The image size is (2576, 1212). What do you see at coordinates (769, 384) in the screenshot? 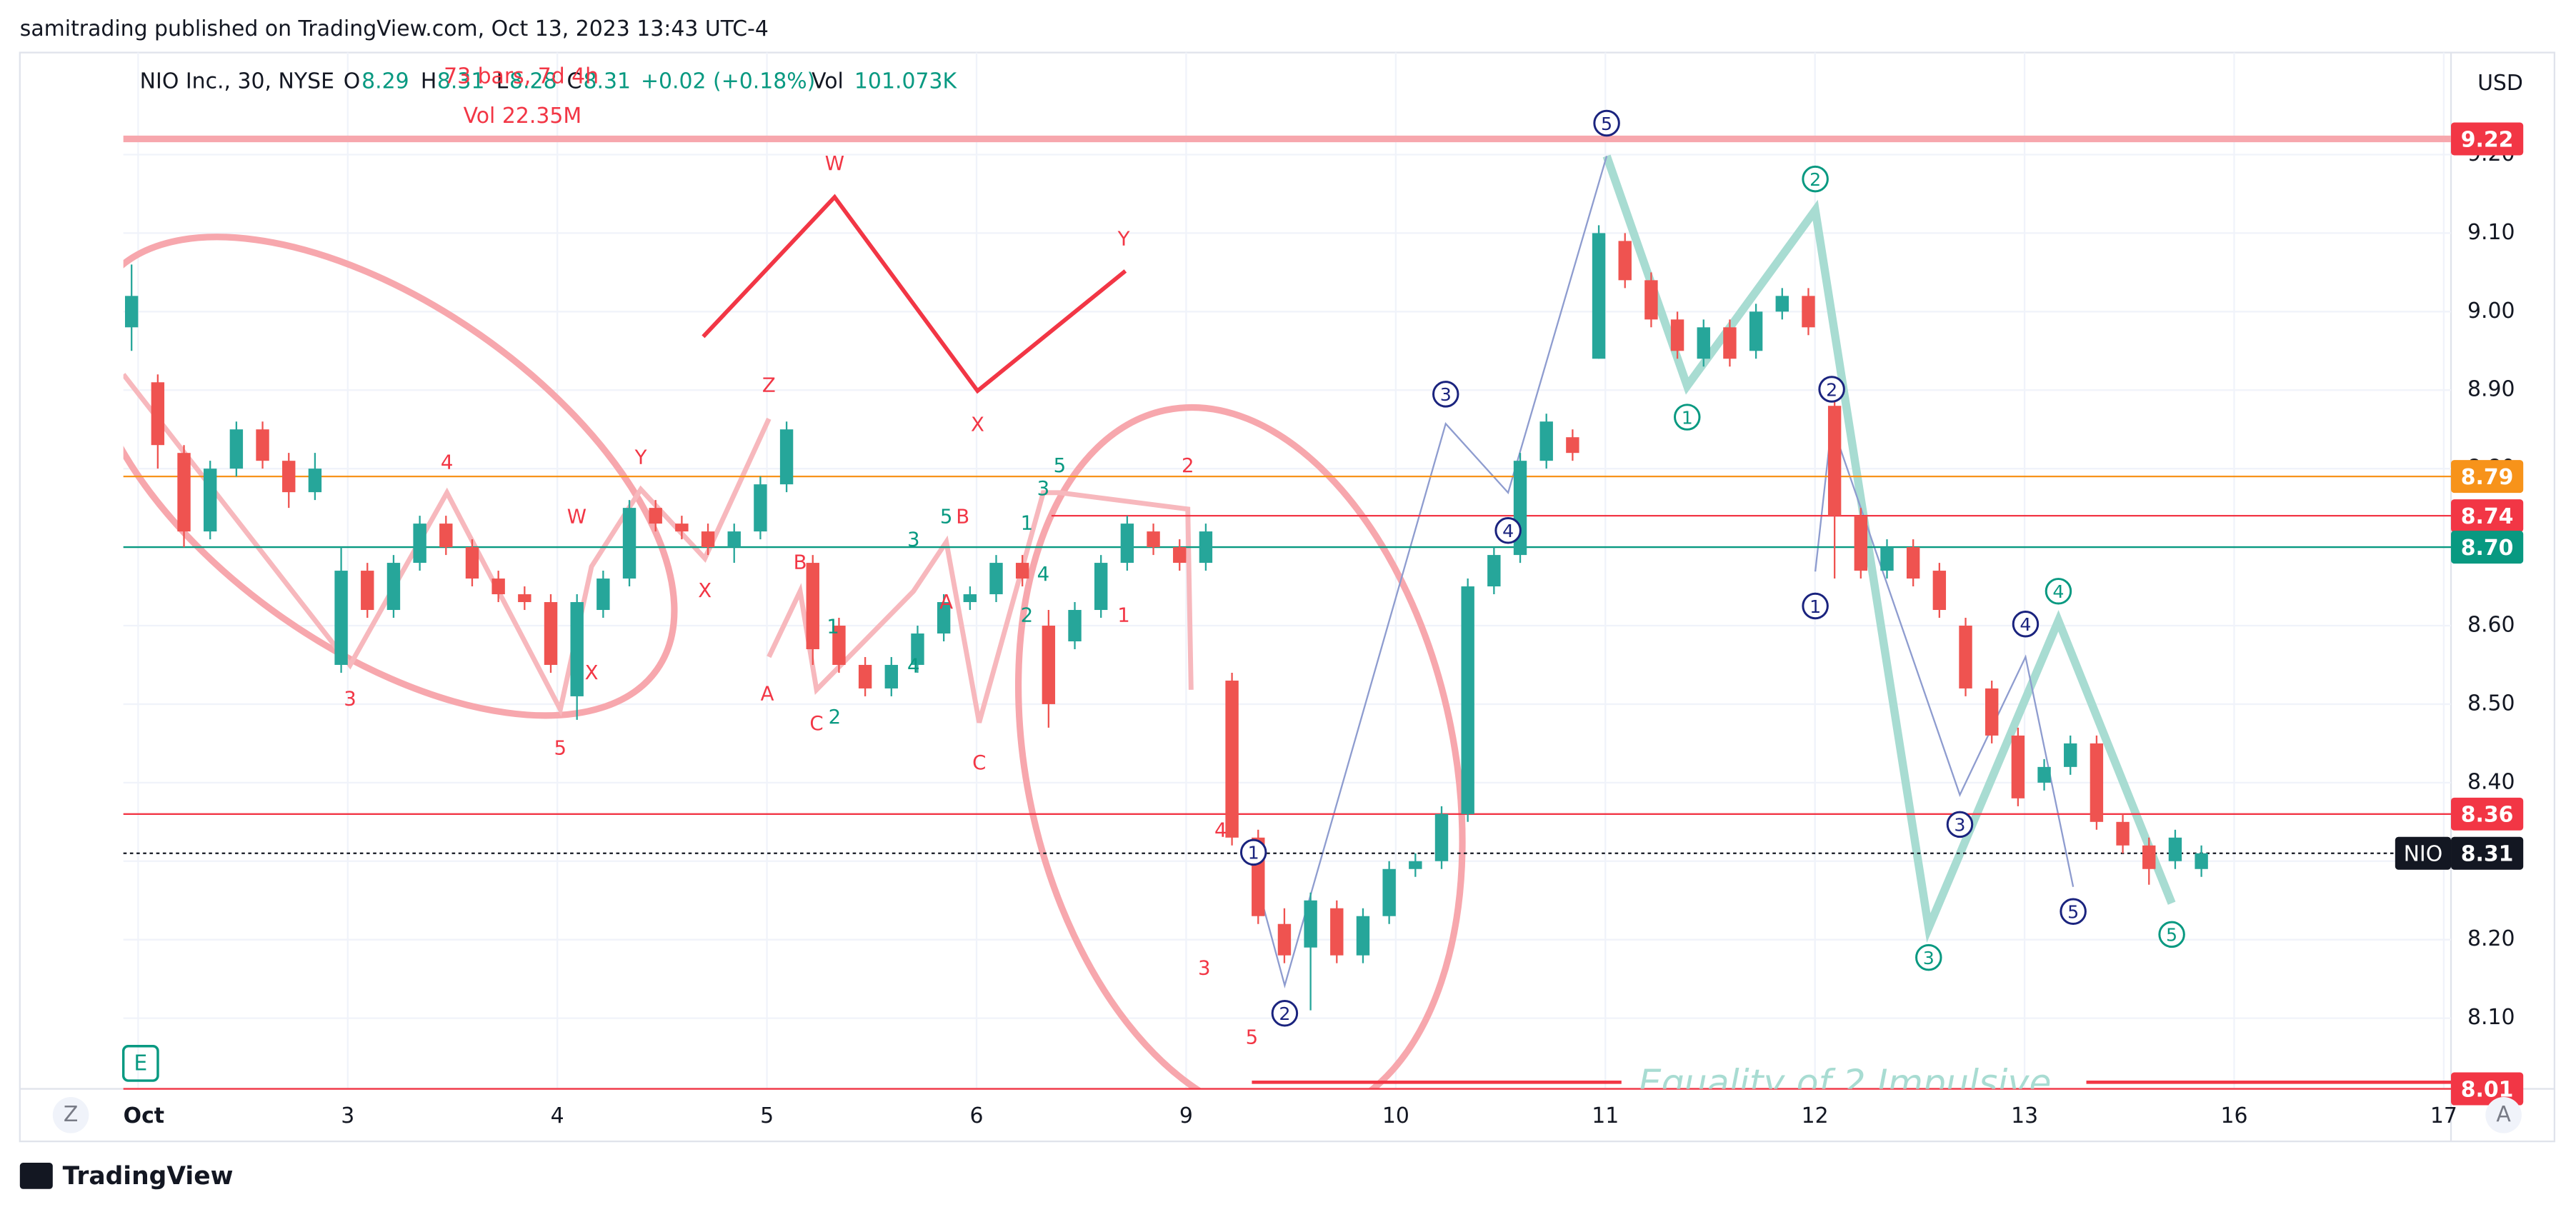
I see `wave-label: Z` at bounding box center [769, 384].